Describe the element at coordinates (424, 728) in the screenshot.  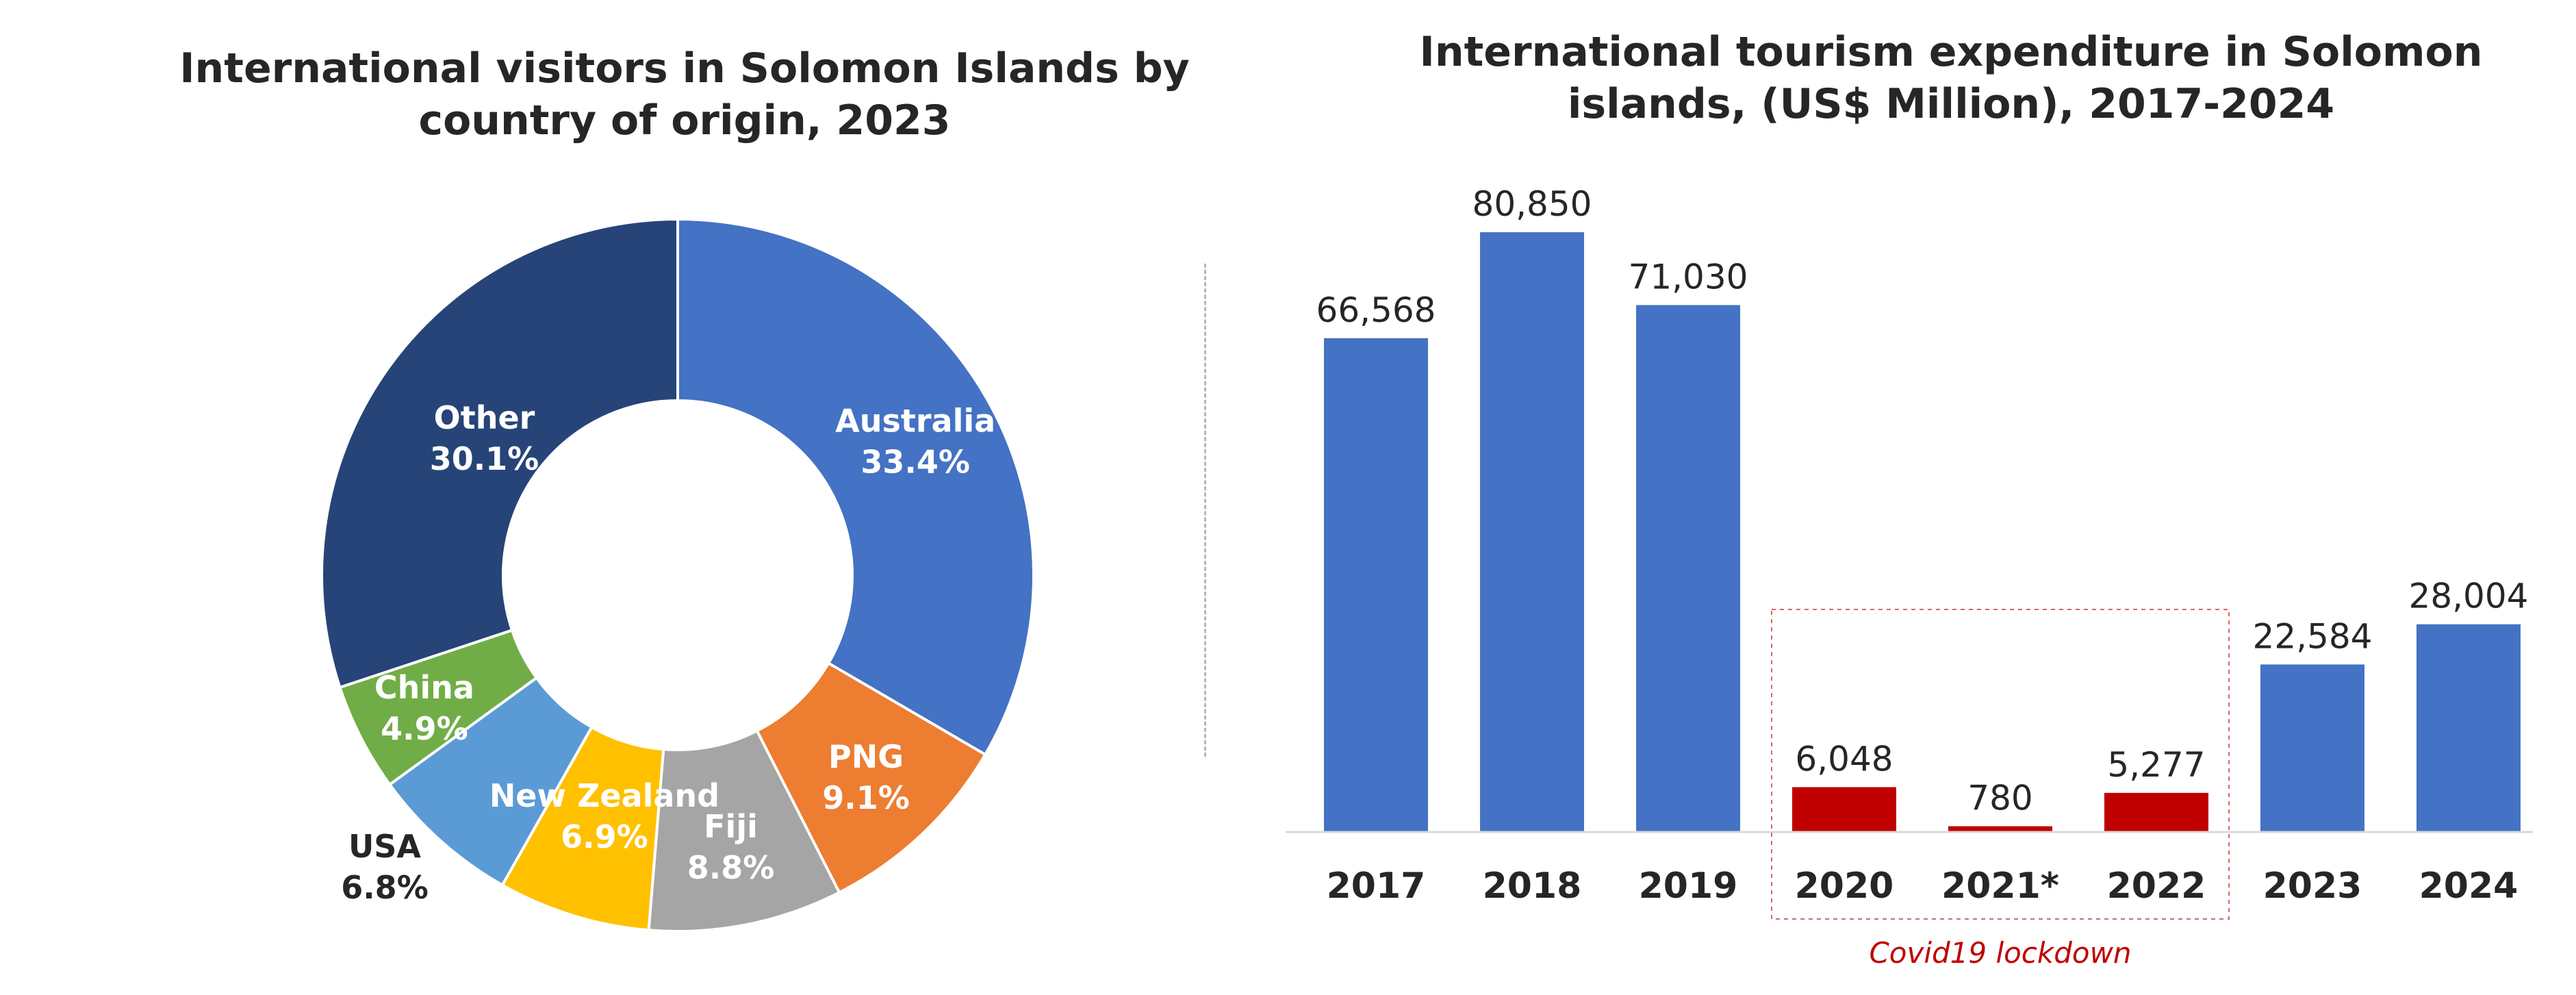
I see `donut-label-value: 4.9%` at that location.